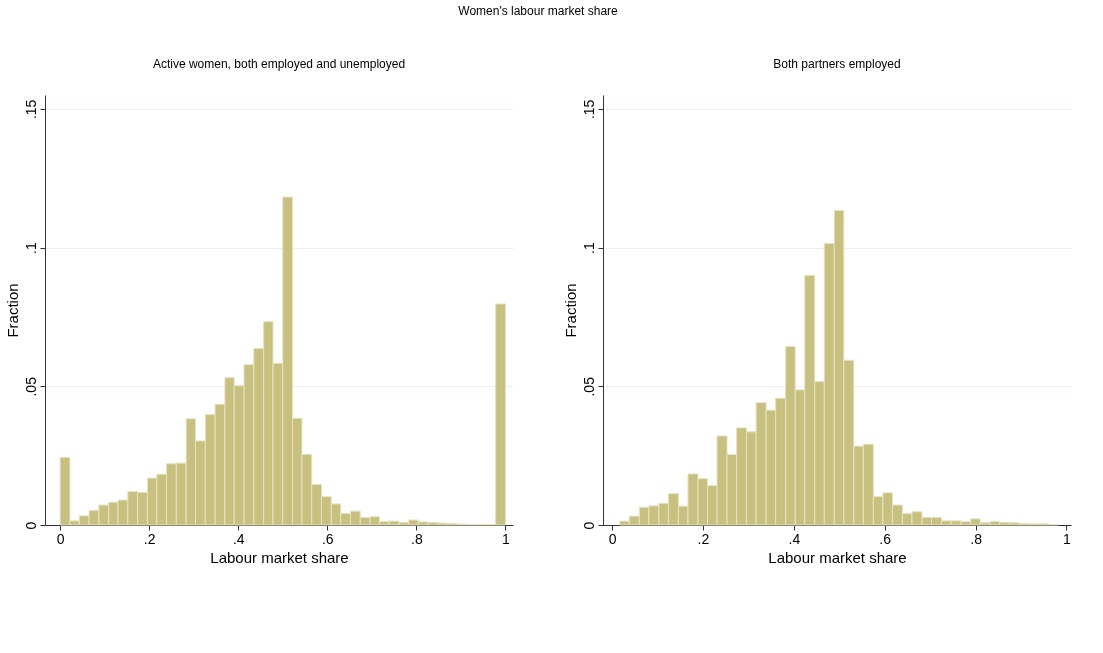 Image resolution: width=1103 pixels, height=653 pixels. What do you see at coordinates (538, 11) in the screenshot?
I see `text: Women's labour market share` at bounding box center [538, 11].